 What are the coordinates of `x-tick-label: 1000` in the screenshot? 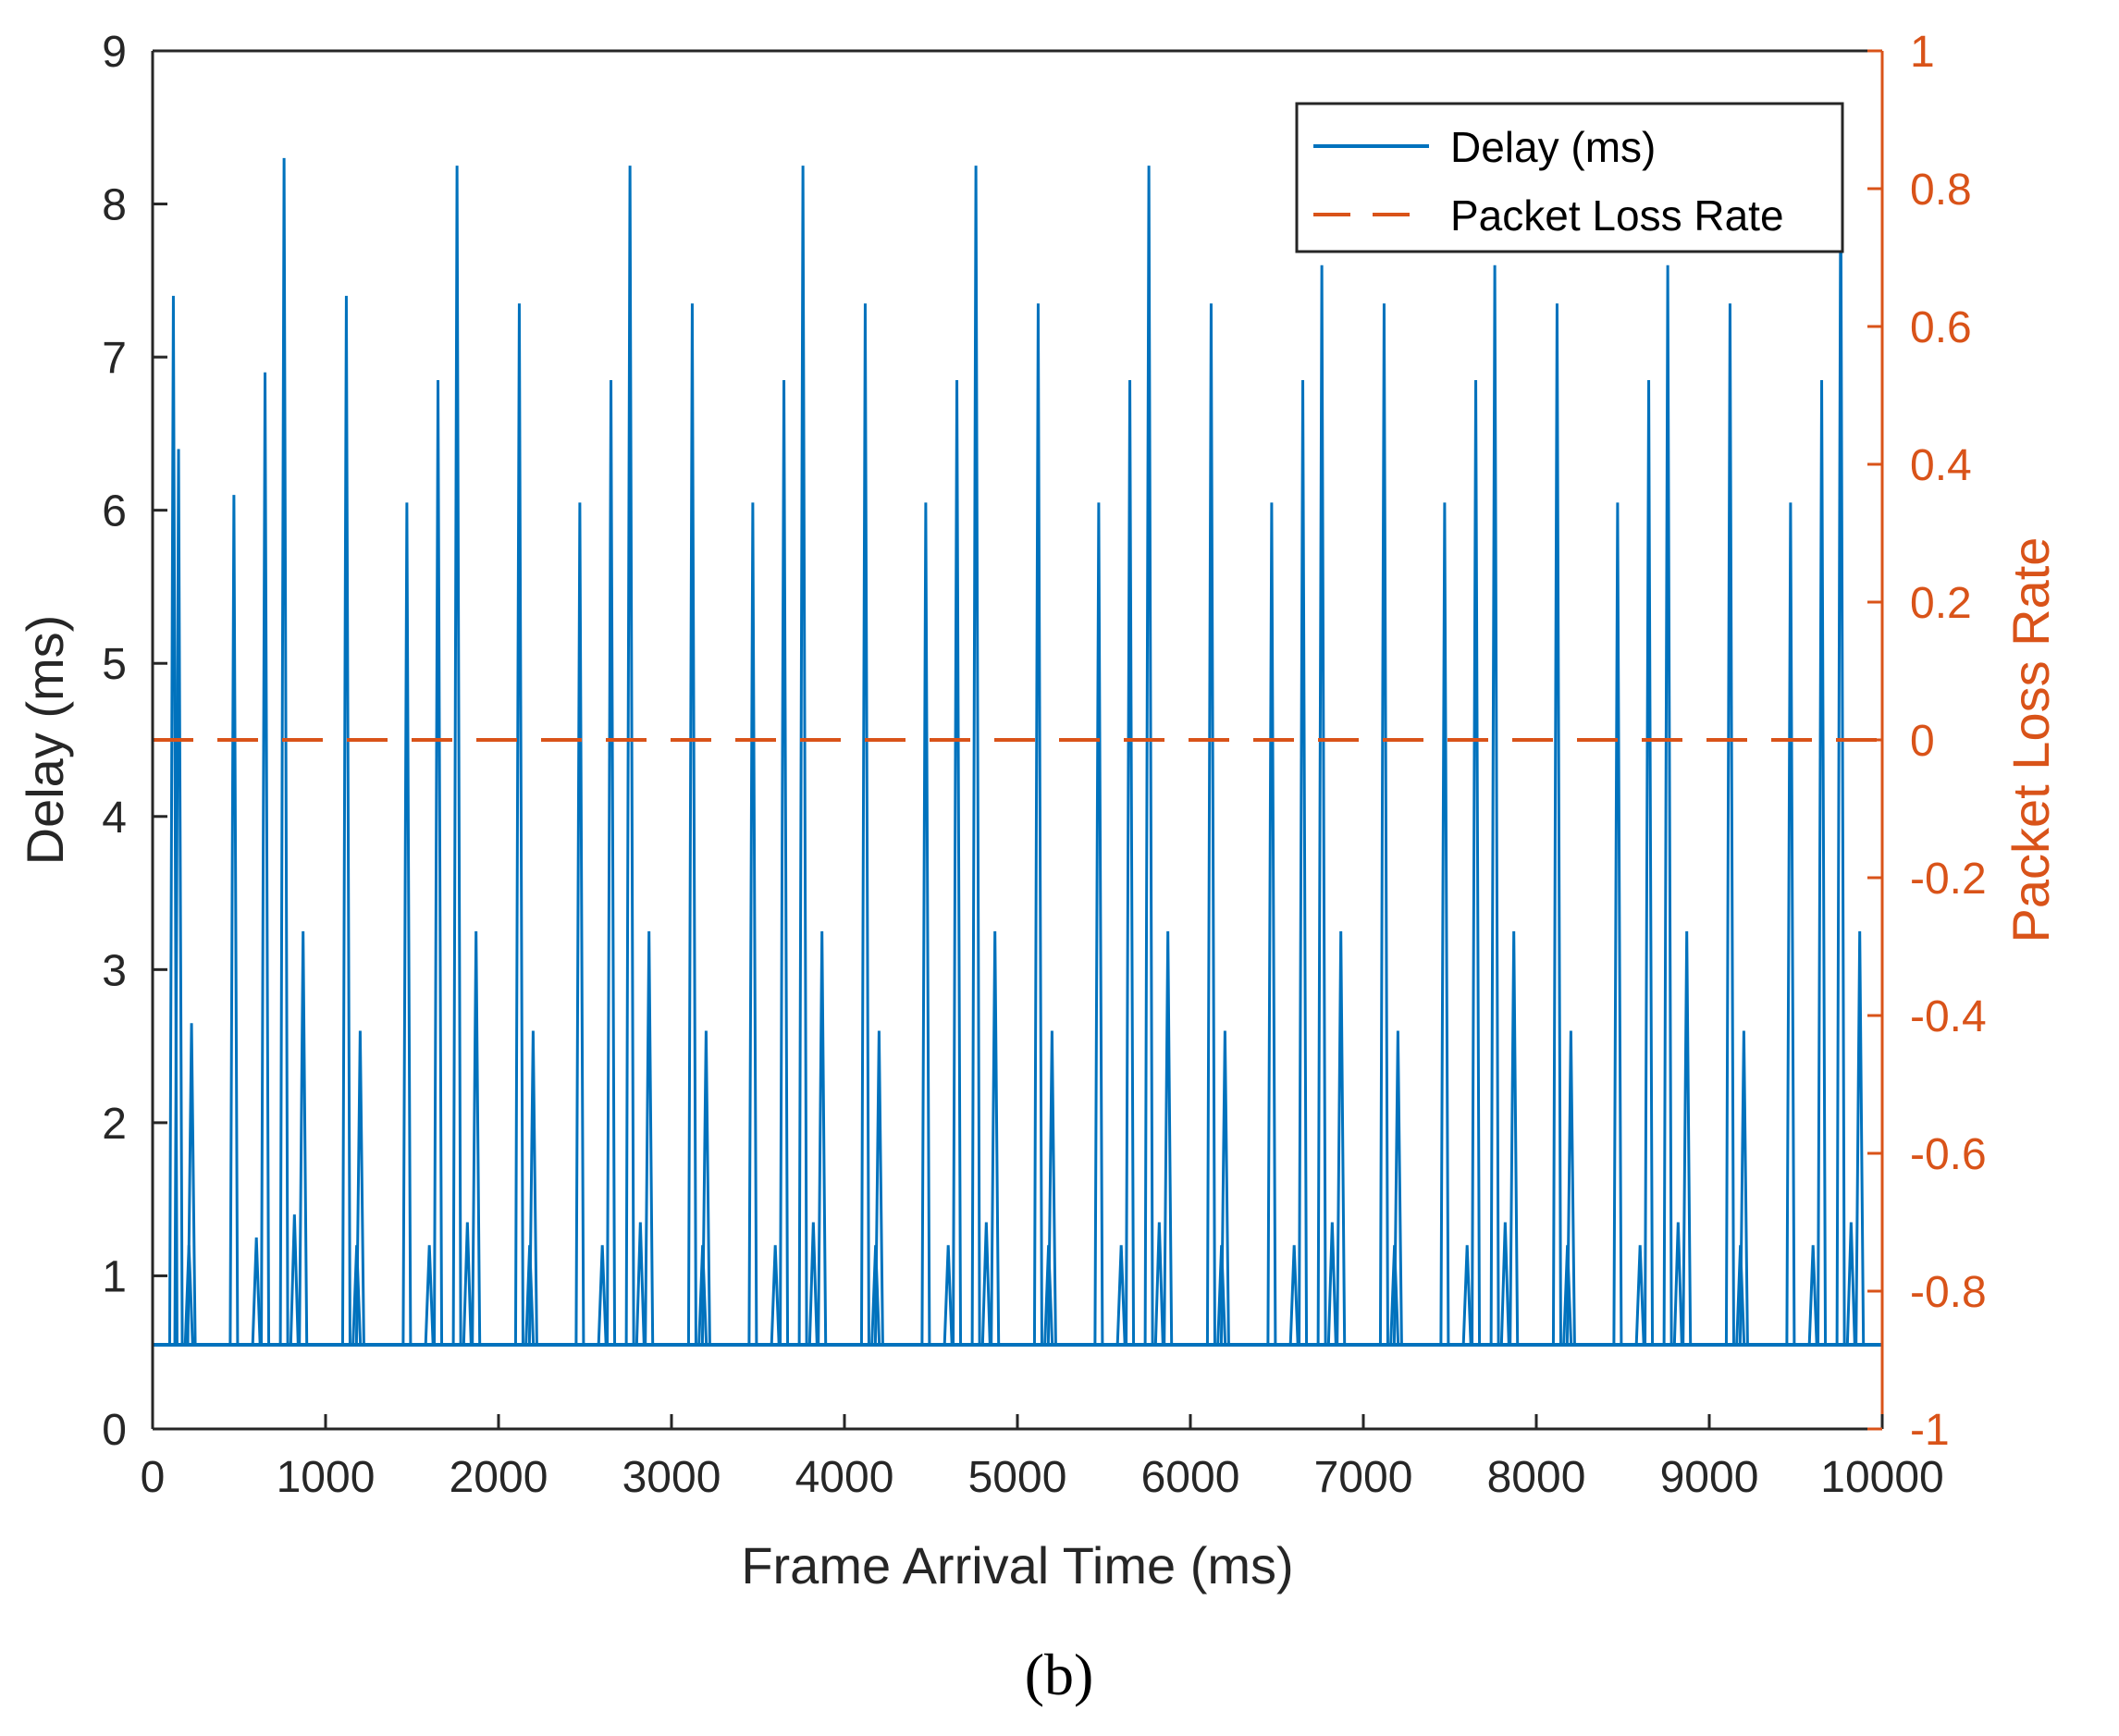 It's located at (326, 1477).